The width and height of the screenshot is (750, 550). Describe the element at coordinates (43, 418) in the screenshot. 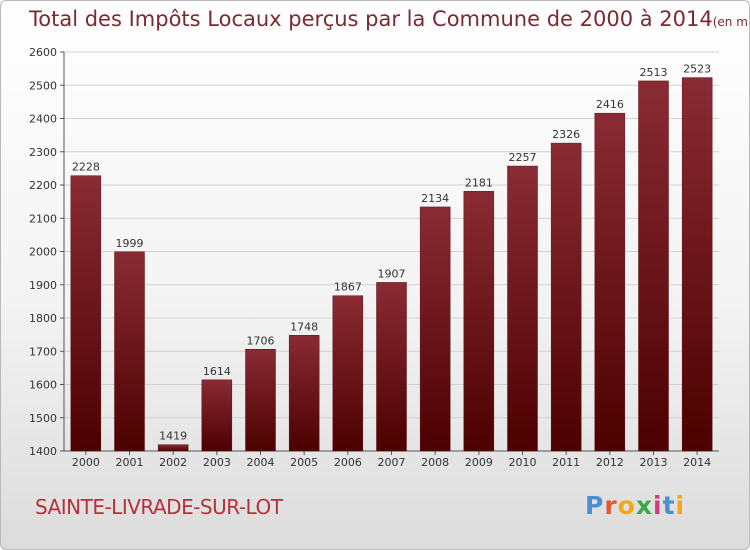

I see `y-tick-label: 1500` at that location.